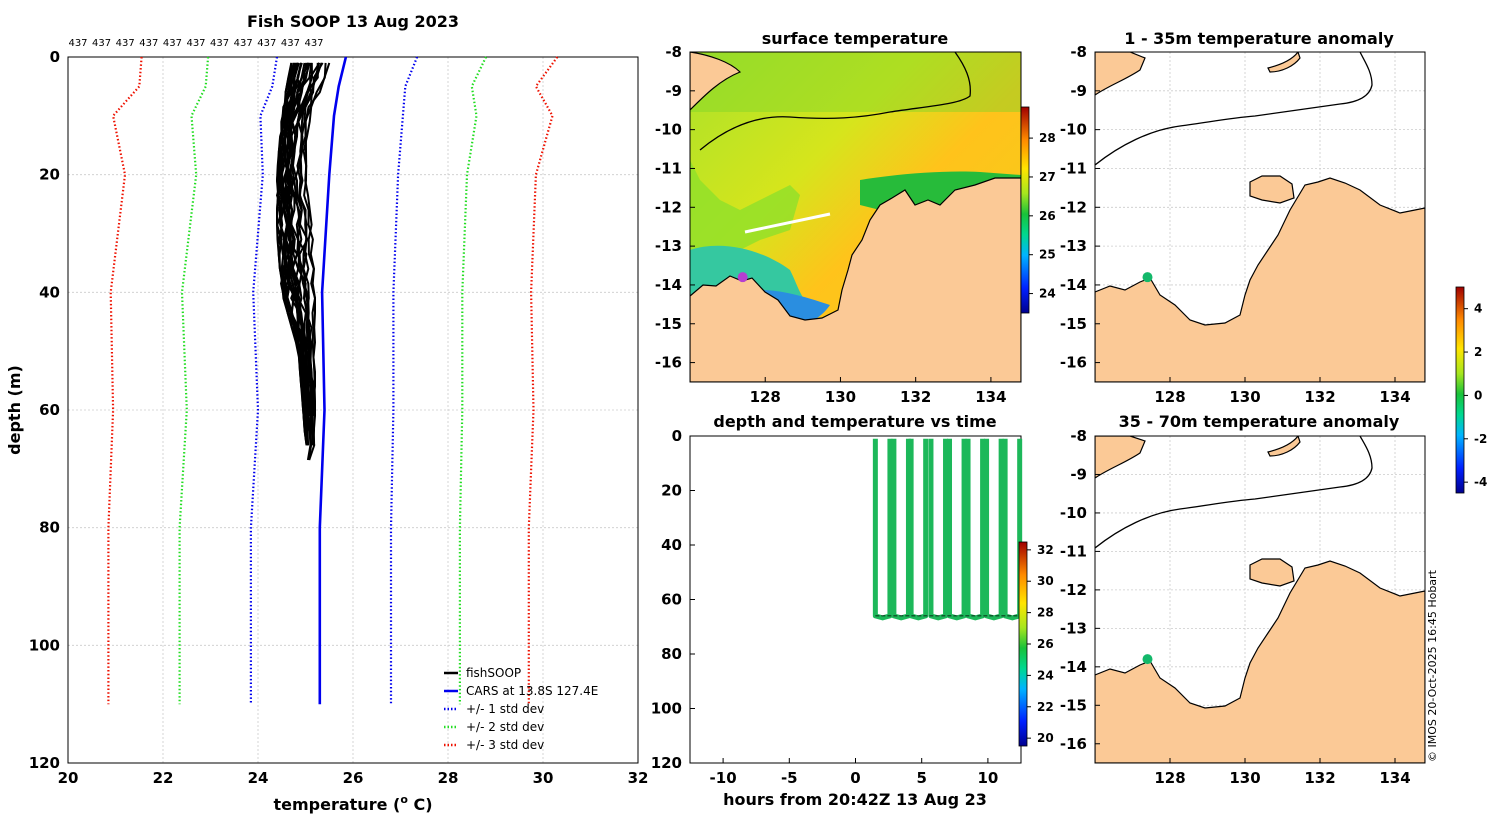 The width and height of the screenshot is (1500, 820). I want to click on anom-deep-axes-box, so click(1260, 599).